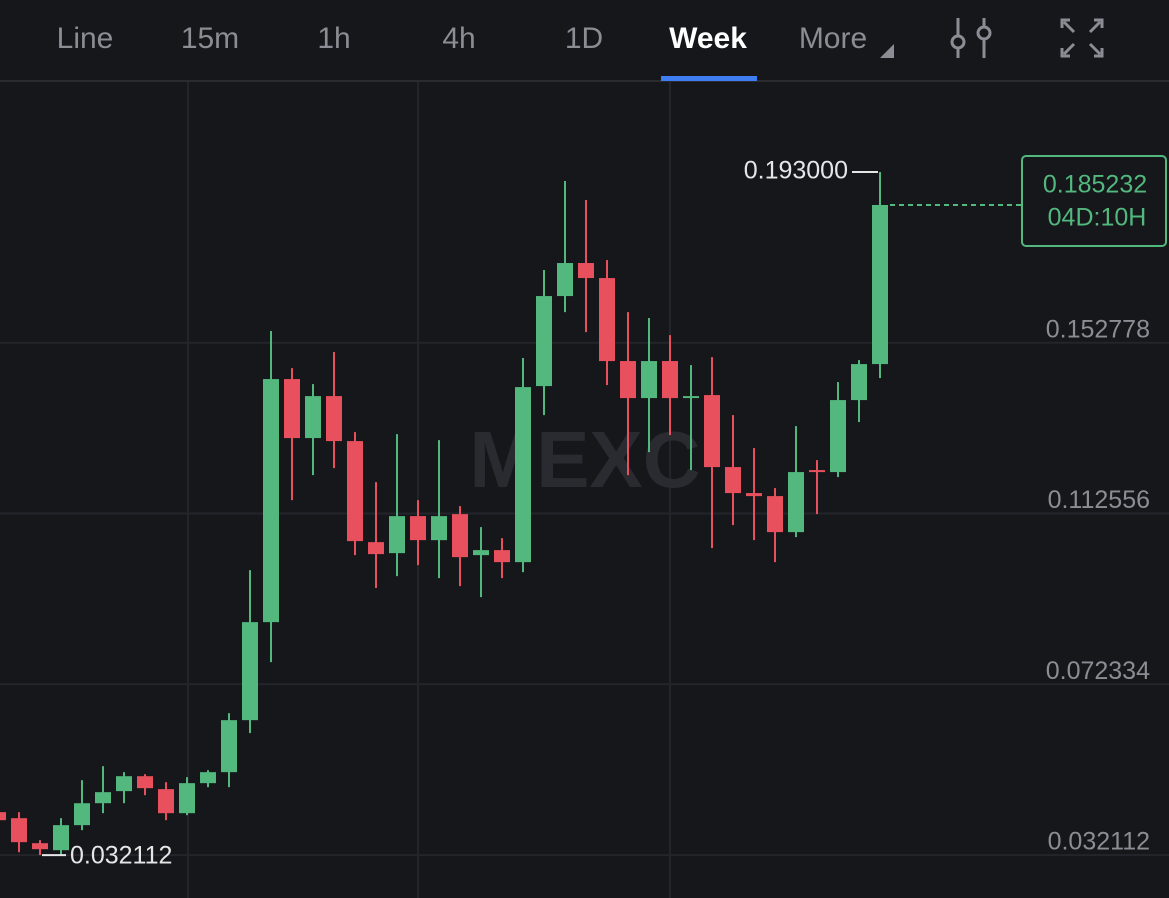  What do you see at coordinates (1098, 329) in the screenshot?
I see `y-tick-label: 0.152778` at bounding box center [1098, 329].